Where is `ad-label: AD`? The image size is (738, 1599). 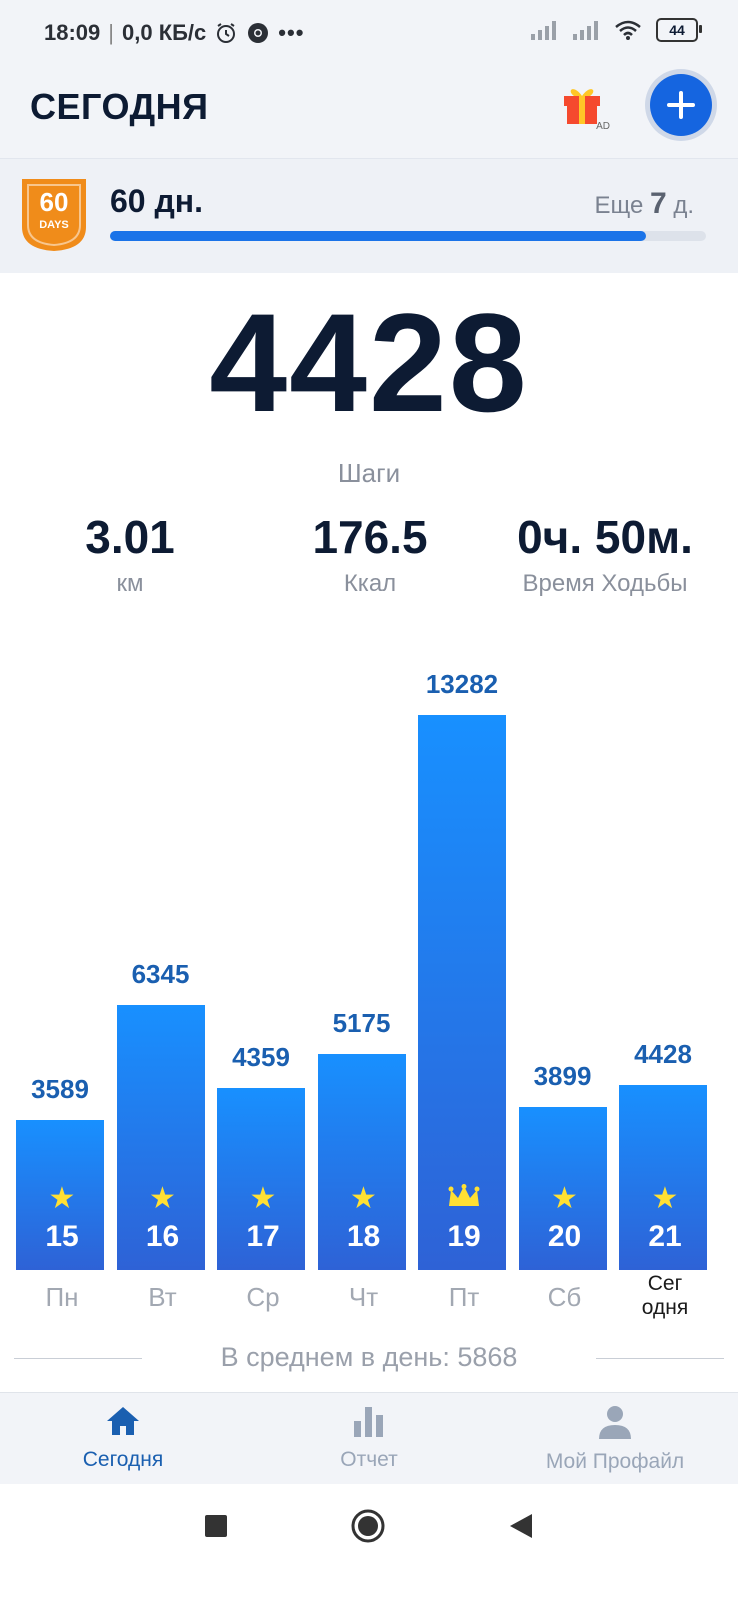
ad-label: AD is located at coordinates (603, 126).